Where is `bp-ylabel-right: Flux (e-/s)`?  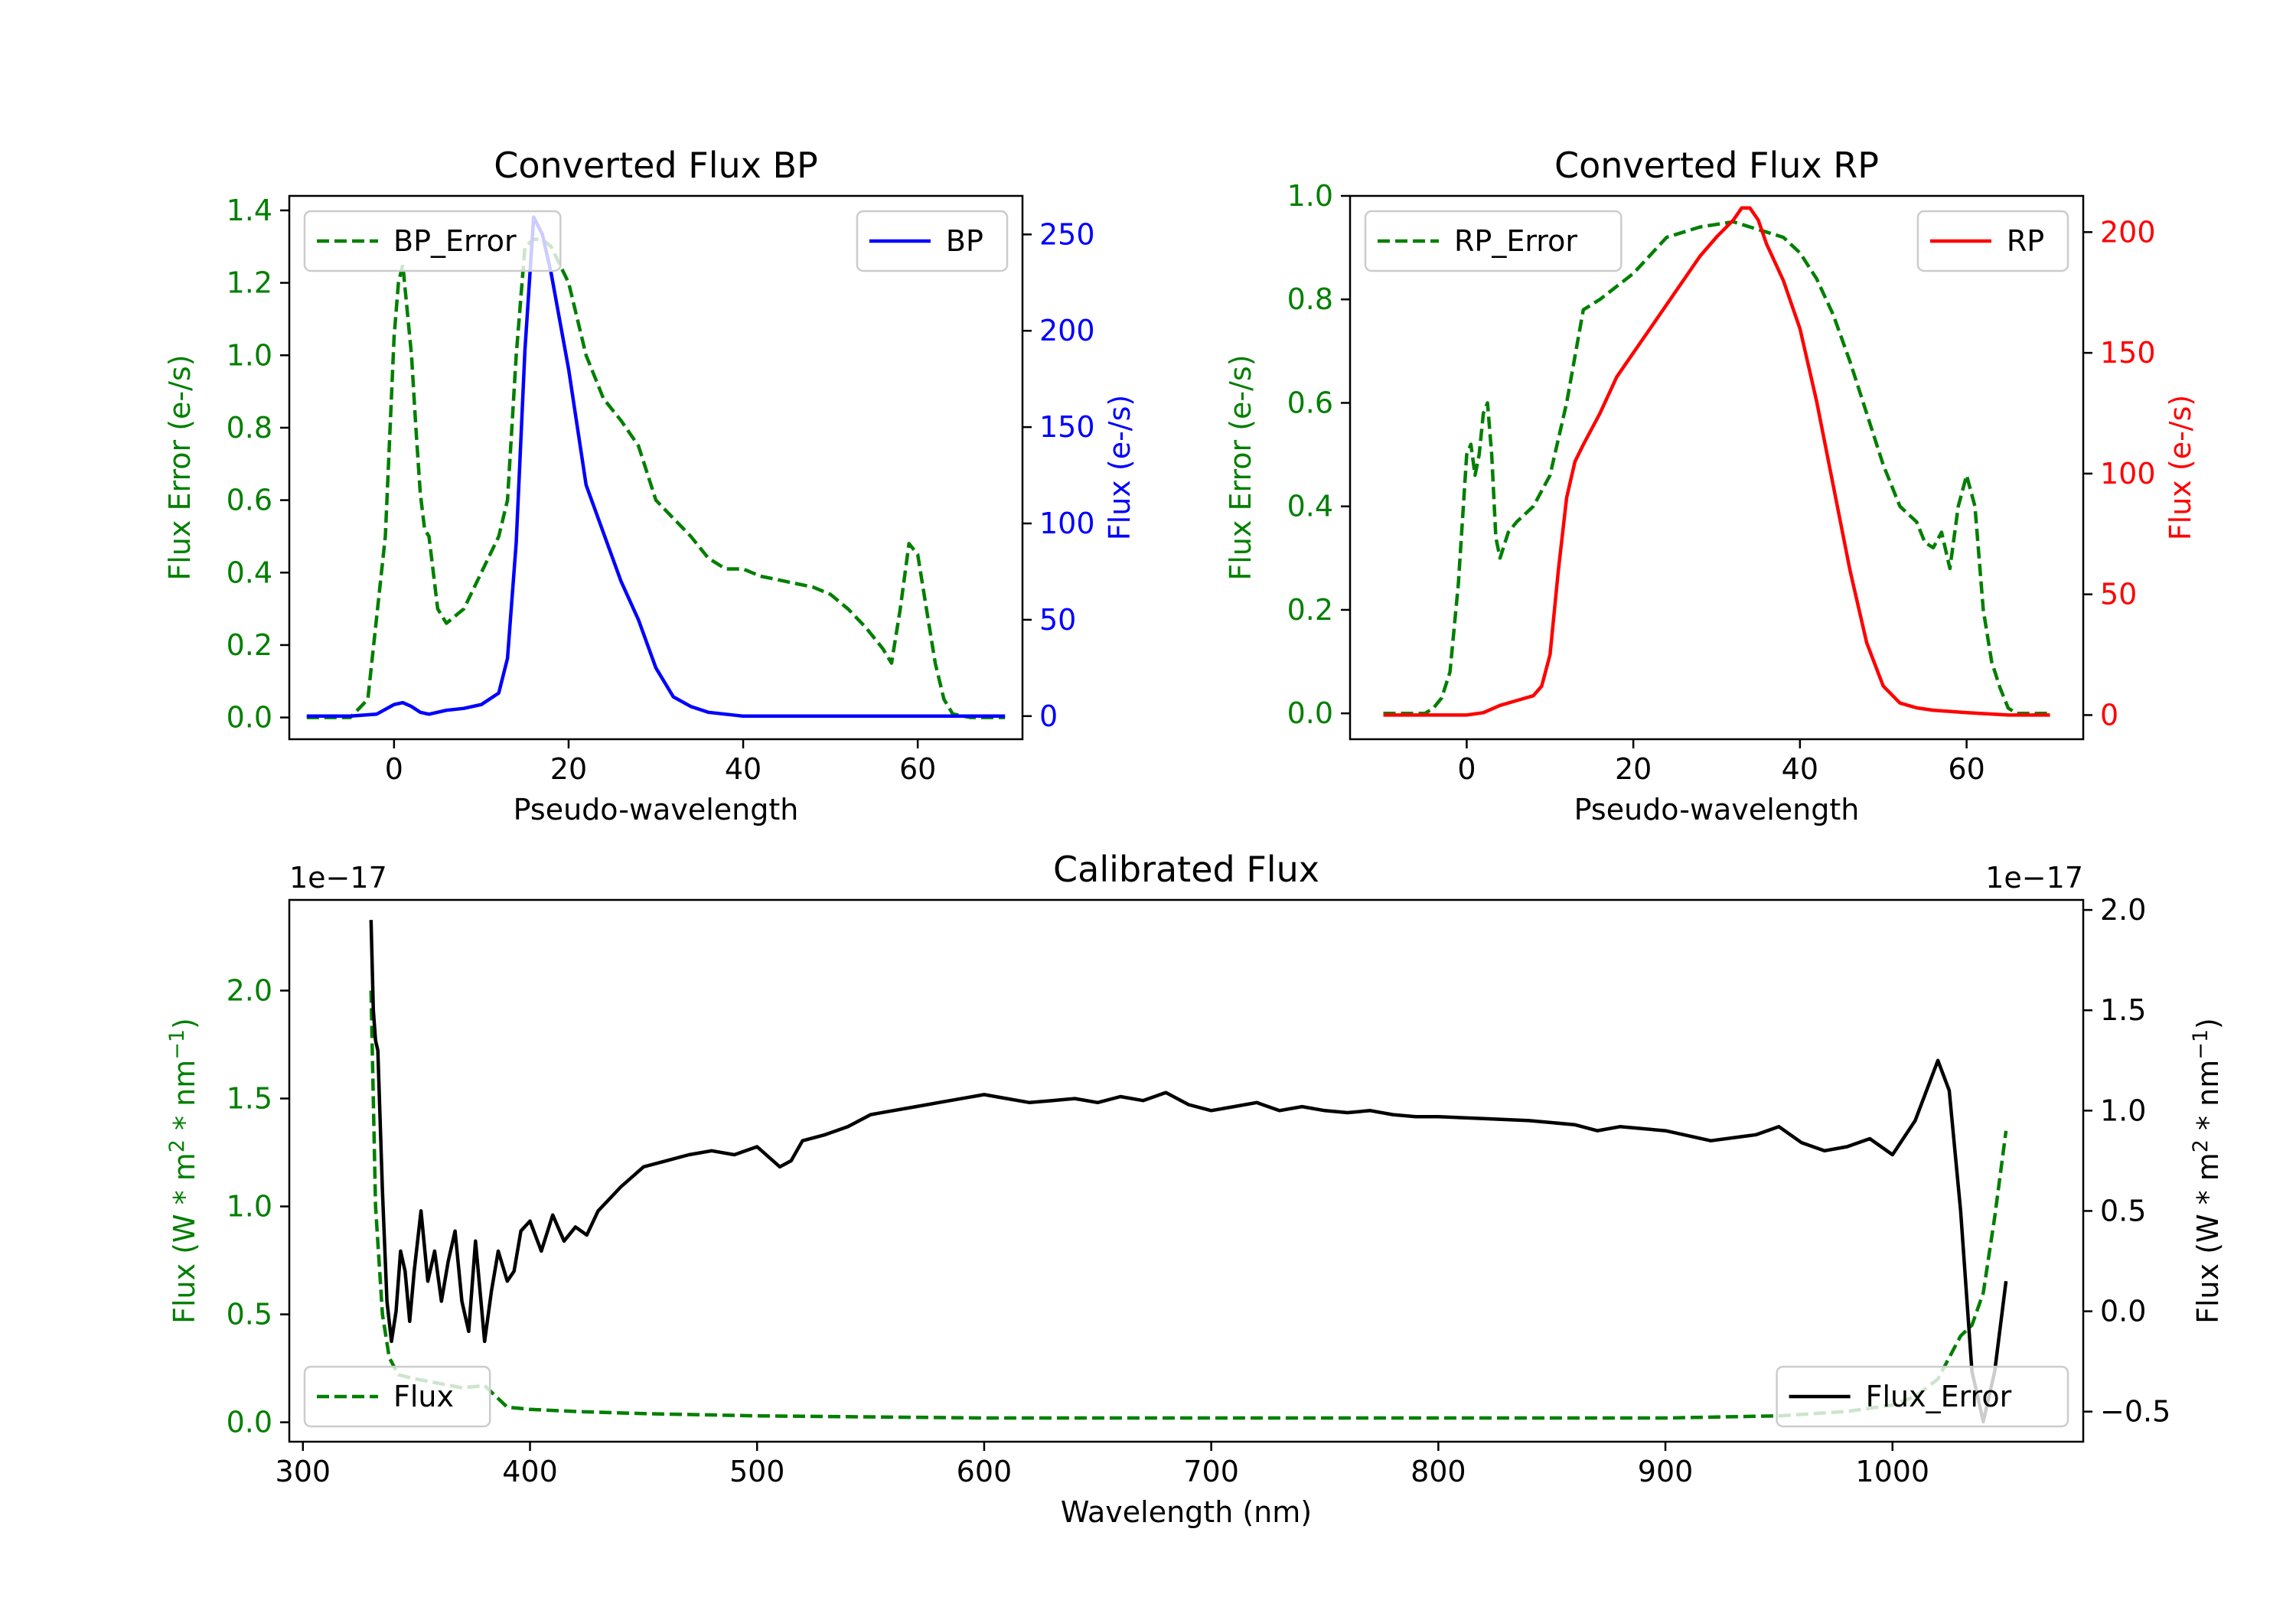 bp-ylabel-right: Flux (e-/s) is located at coordinates (1120, 467).